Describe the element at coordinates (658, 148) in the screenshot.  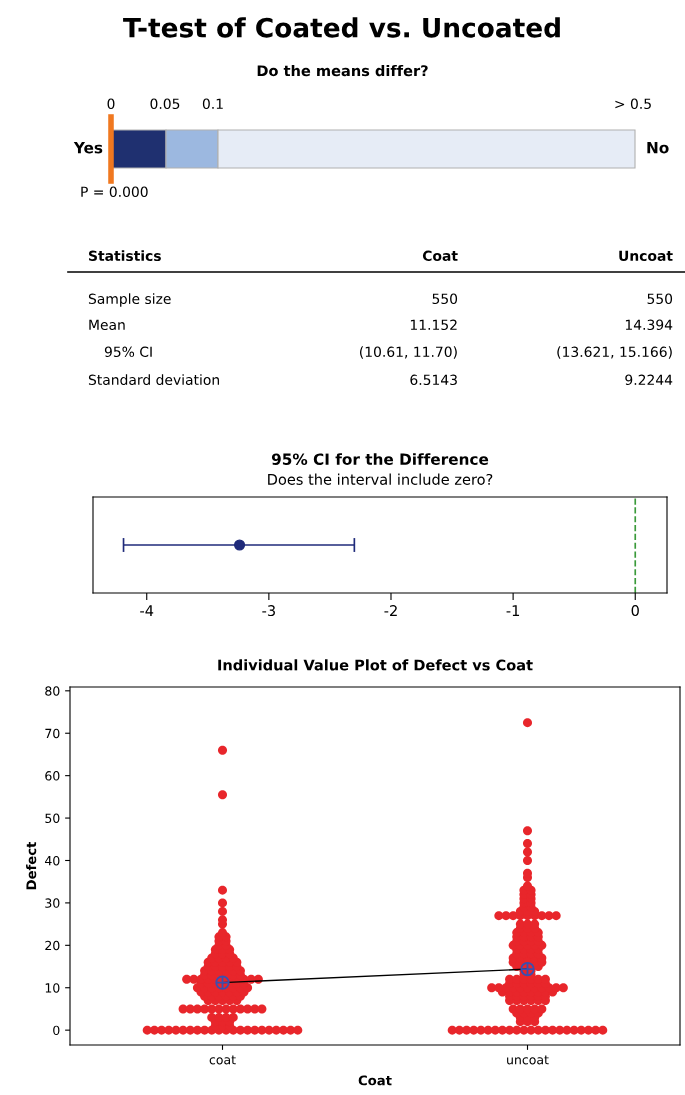
I see `text: No` at that location.